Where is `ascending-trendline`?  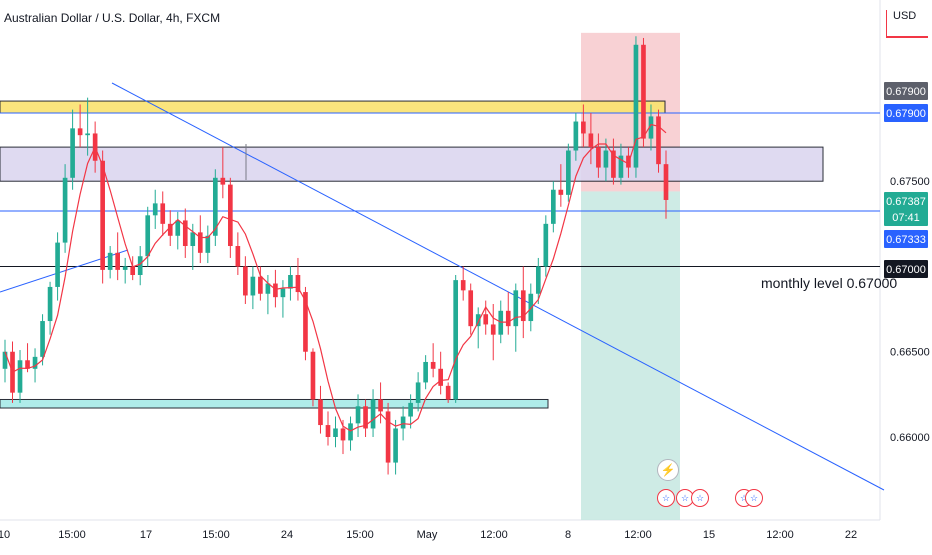 ascending-trendline is located at coordinates (64, 271).